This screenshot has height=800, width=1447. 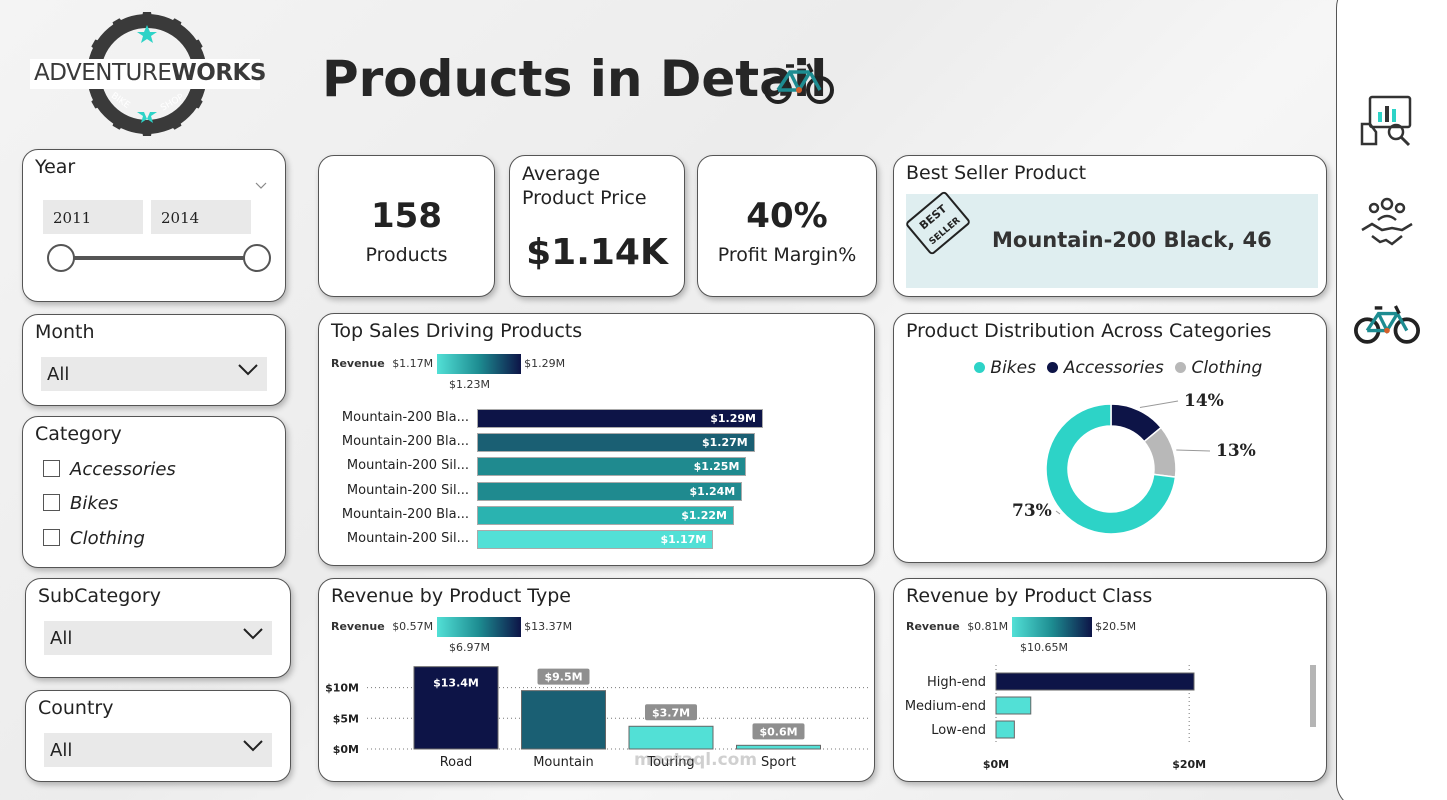 I want to click on top-sales-row: Mountain-200 Sil... $1.17M, so click(x=555, y=539).